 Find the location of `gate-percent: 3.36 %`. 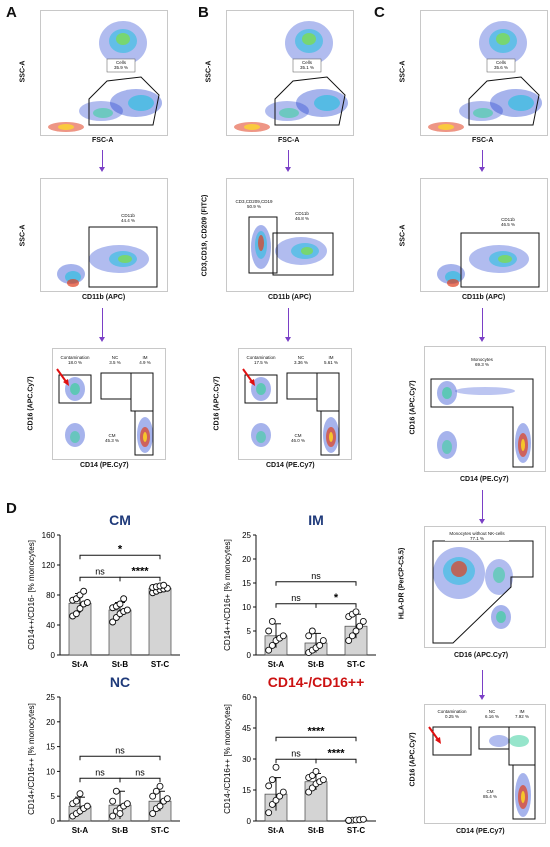

gate-percent: 3.36 % is located at coordinates (300, 363).